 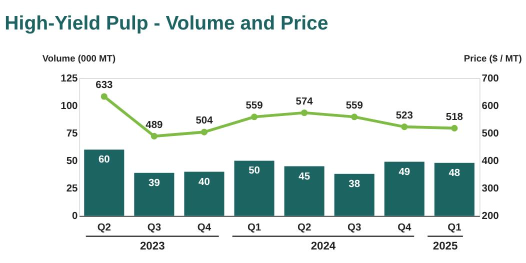 I want to click on data-label: 60, so click(x=104, y=160).